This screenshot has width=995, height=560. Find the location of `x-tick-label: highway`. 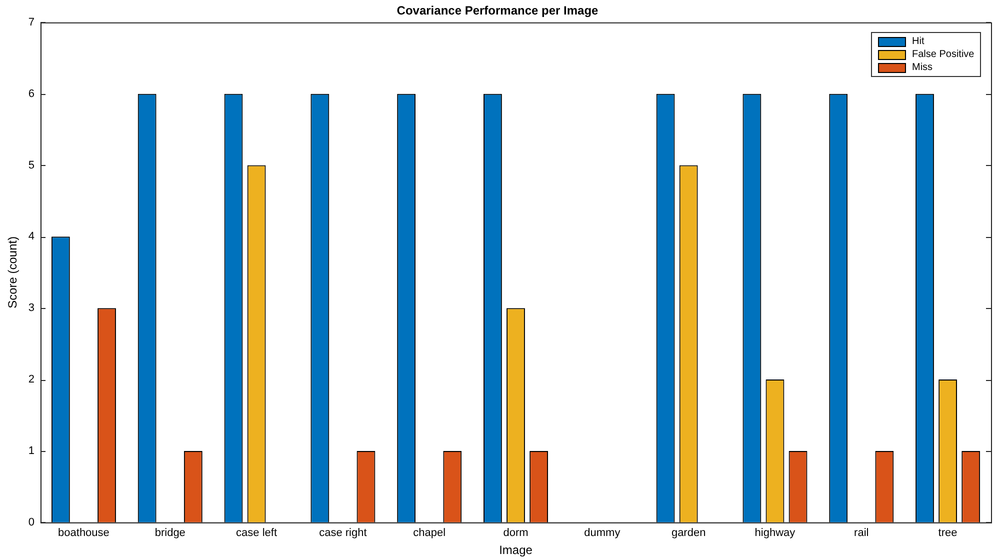

x-tick-label: highway is located at coordinates (775, 533).